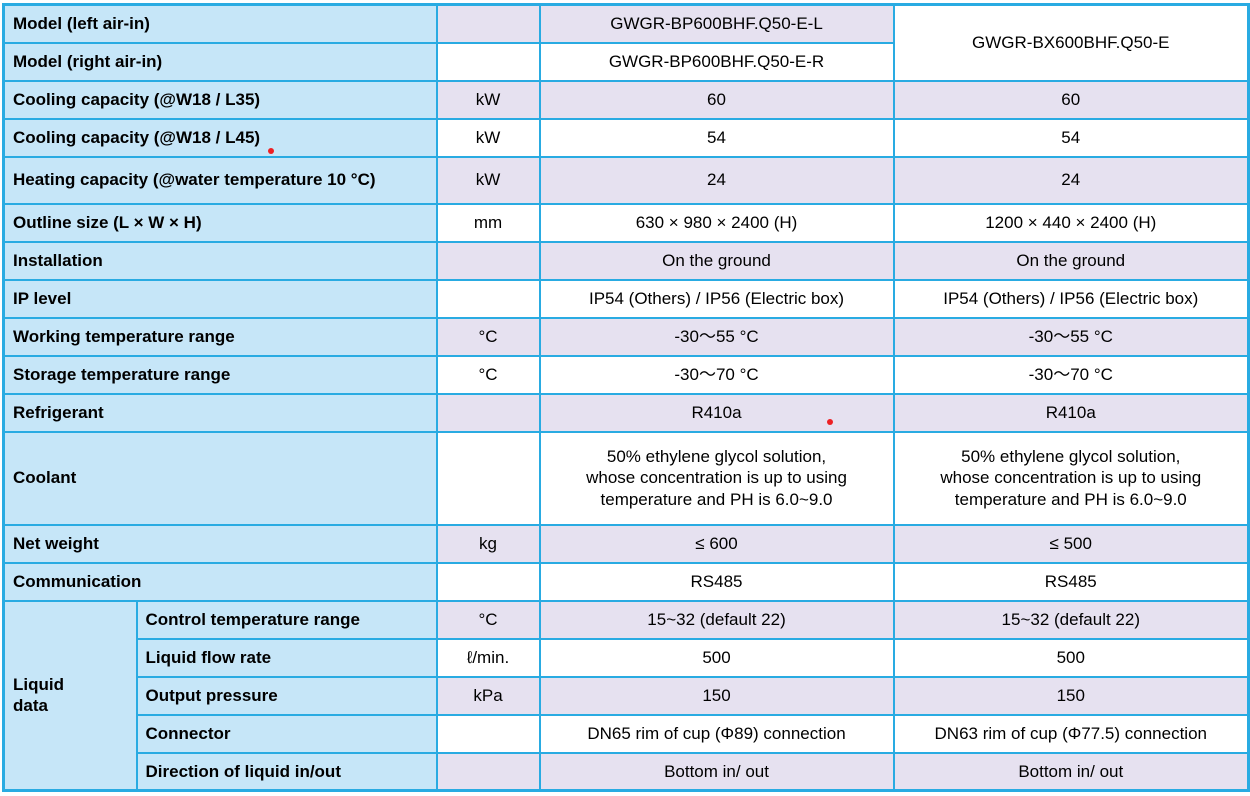 Image resolution: width=1250 pixels, height=796 pixels. I want to click on value-cell: ≤ 500, so click(1071, 543).